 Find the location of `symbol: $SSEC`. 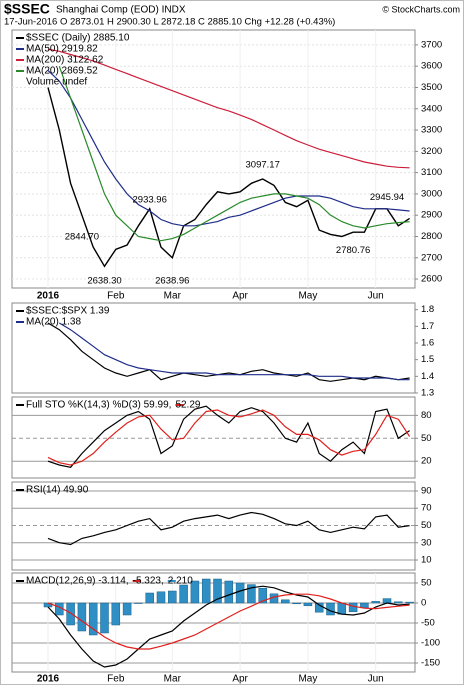

symbol: $SSEC is located at coordinates (27, 9).